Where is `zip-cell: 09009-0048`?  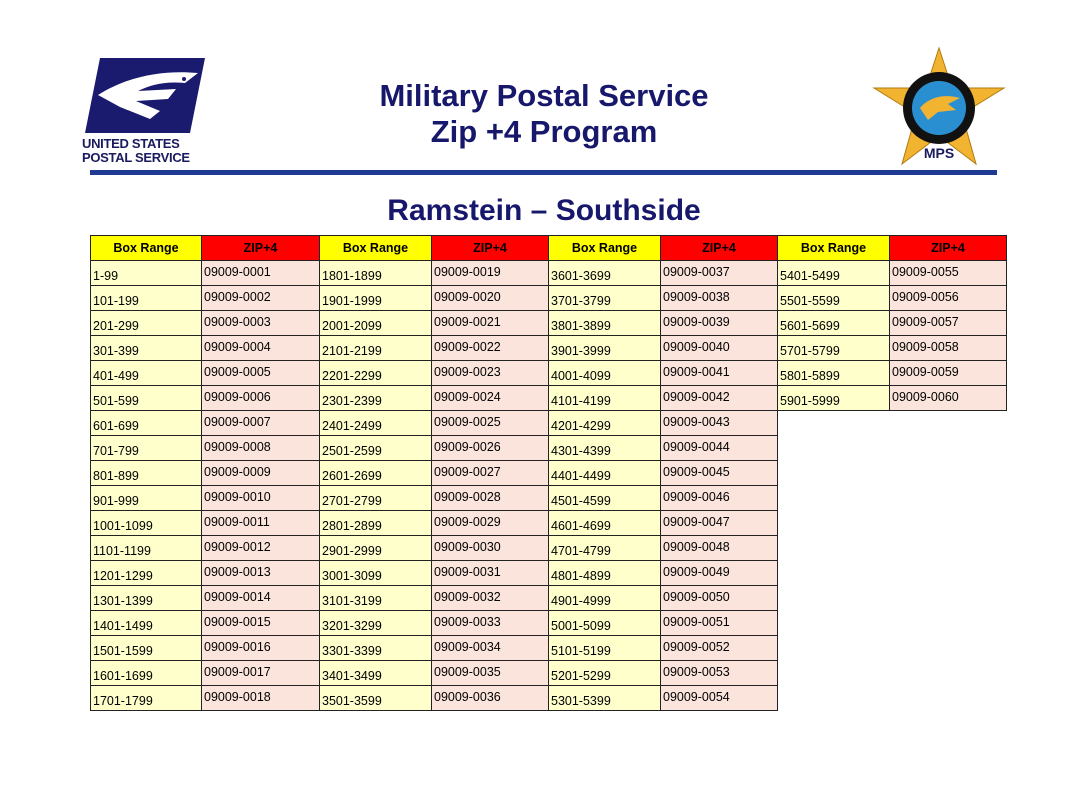 zip-cell: 09009-0048 is located at coordinates (719, 548).